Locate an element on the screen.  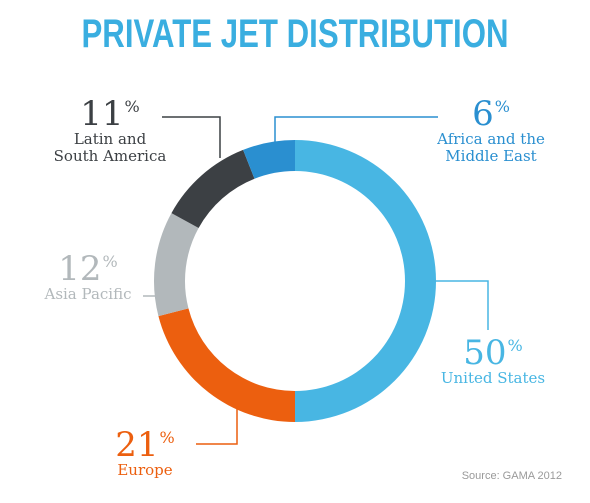
percent-europe: 21% is located at coordinates (145, 445).